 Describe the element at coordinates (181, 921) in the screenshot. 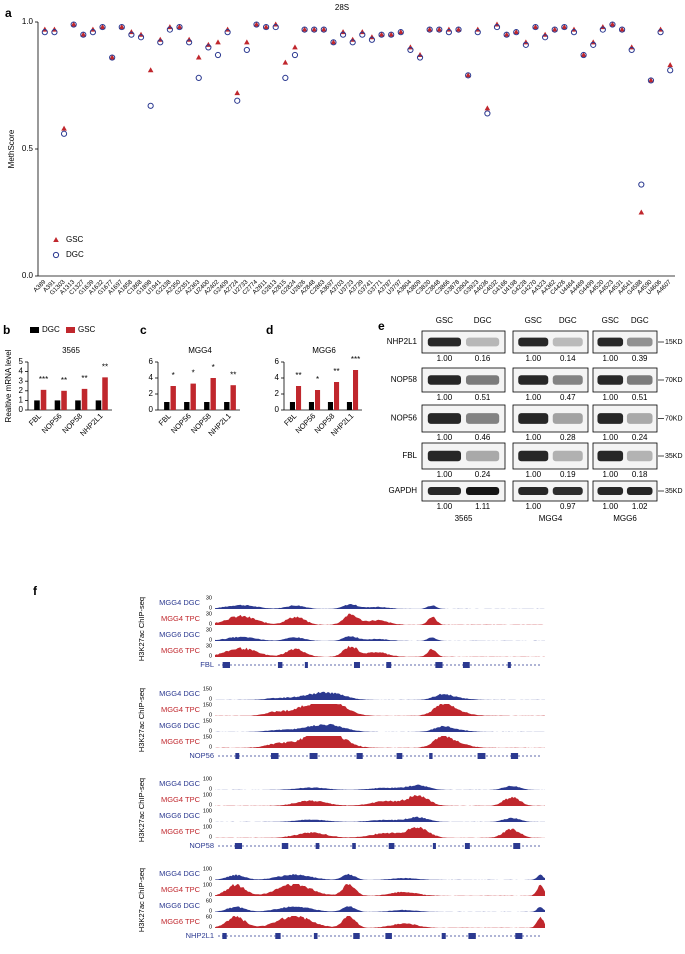

I see `track-label: MGG6 TPC` at that location.